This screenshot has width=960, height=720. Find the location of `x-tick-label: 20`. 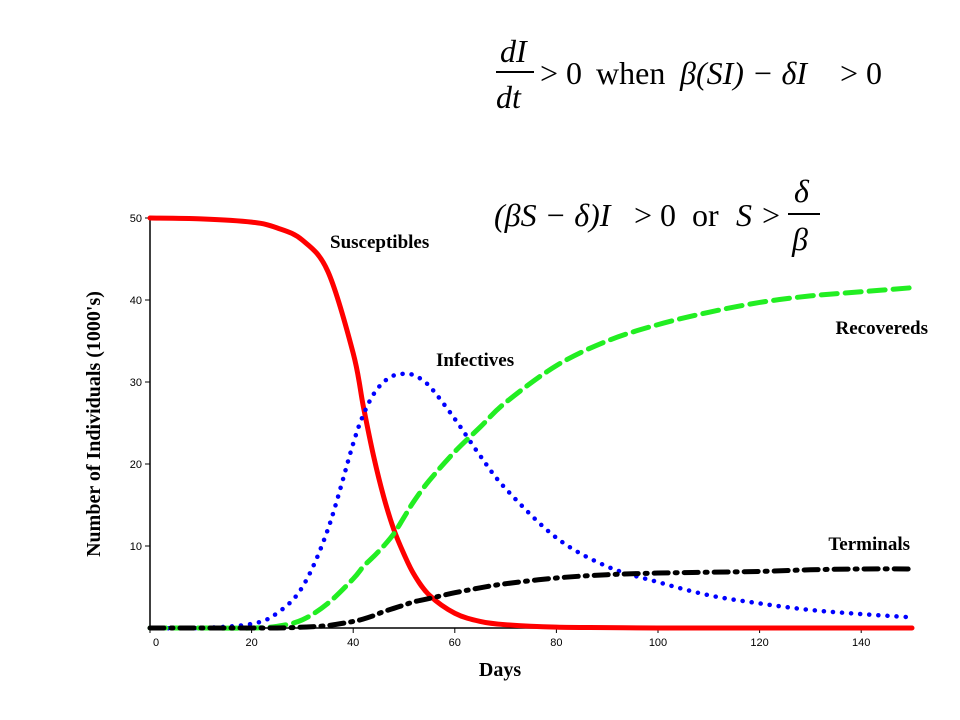

x-tick-label: 20 is located at coordinates (251, 643).